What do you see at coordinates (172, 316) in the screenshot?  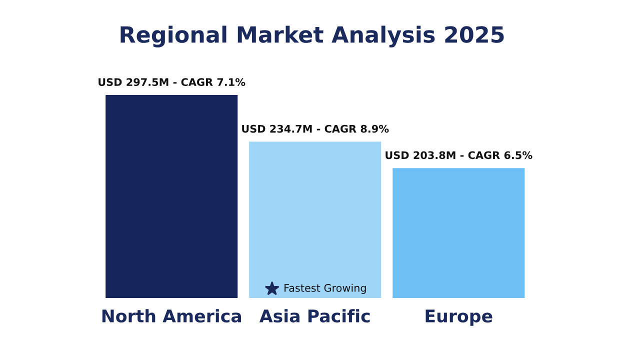 I see `x-tick-label: North America` at bounding box center [172, 316].